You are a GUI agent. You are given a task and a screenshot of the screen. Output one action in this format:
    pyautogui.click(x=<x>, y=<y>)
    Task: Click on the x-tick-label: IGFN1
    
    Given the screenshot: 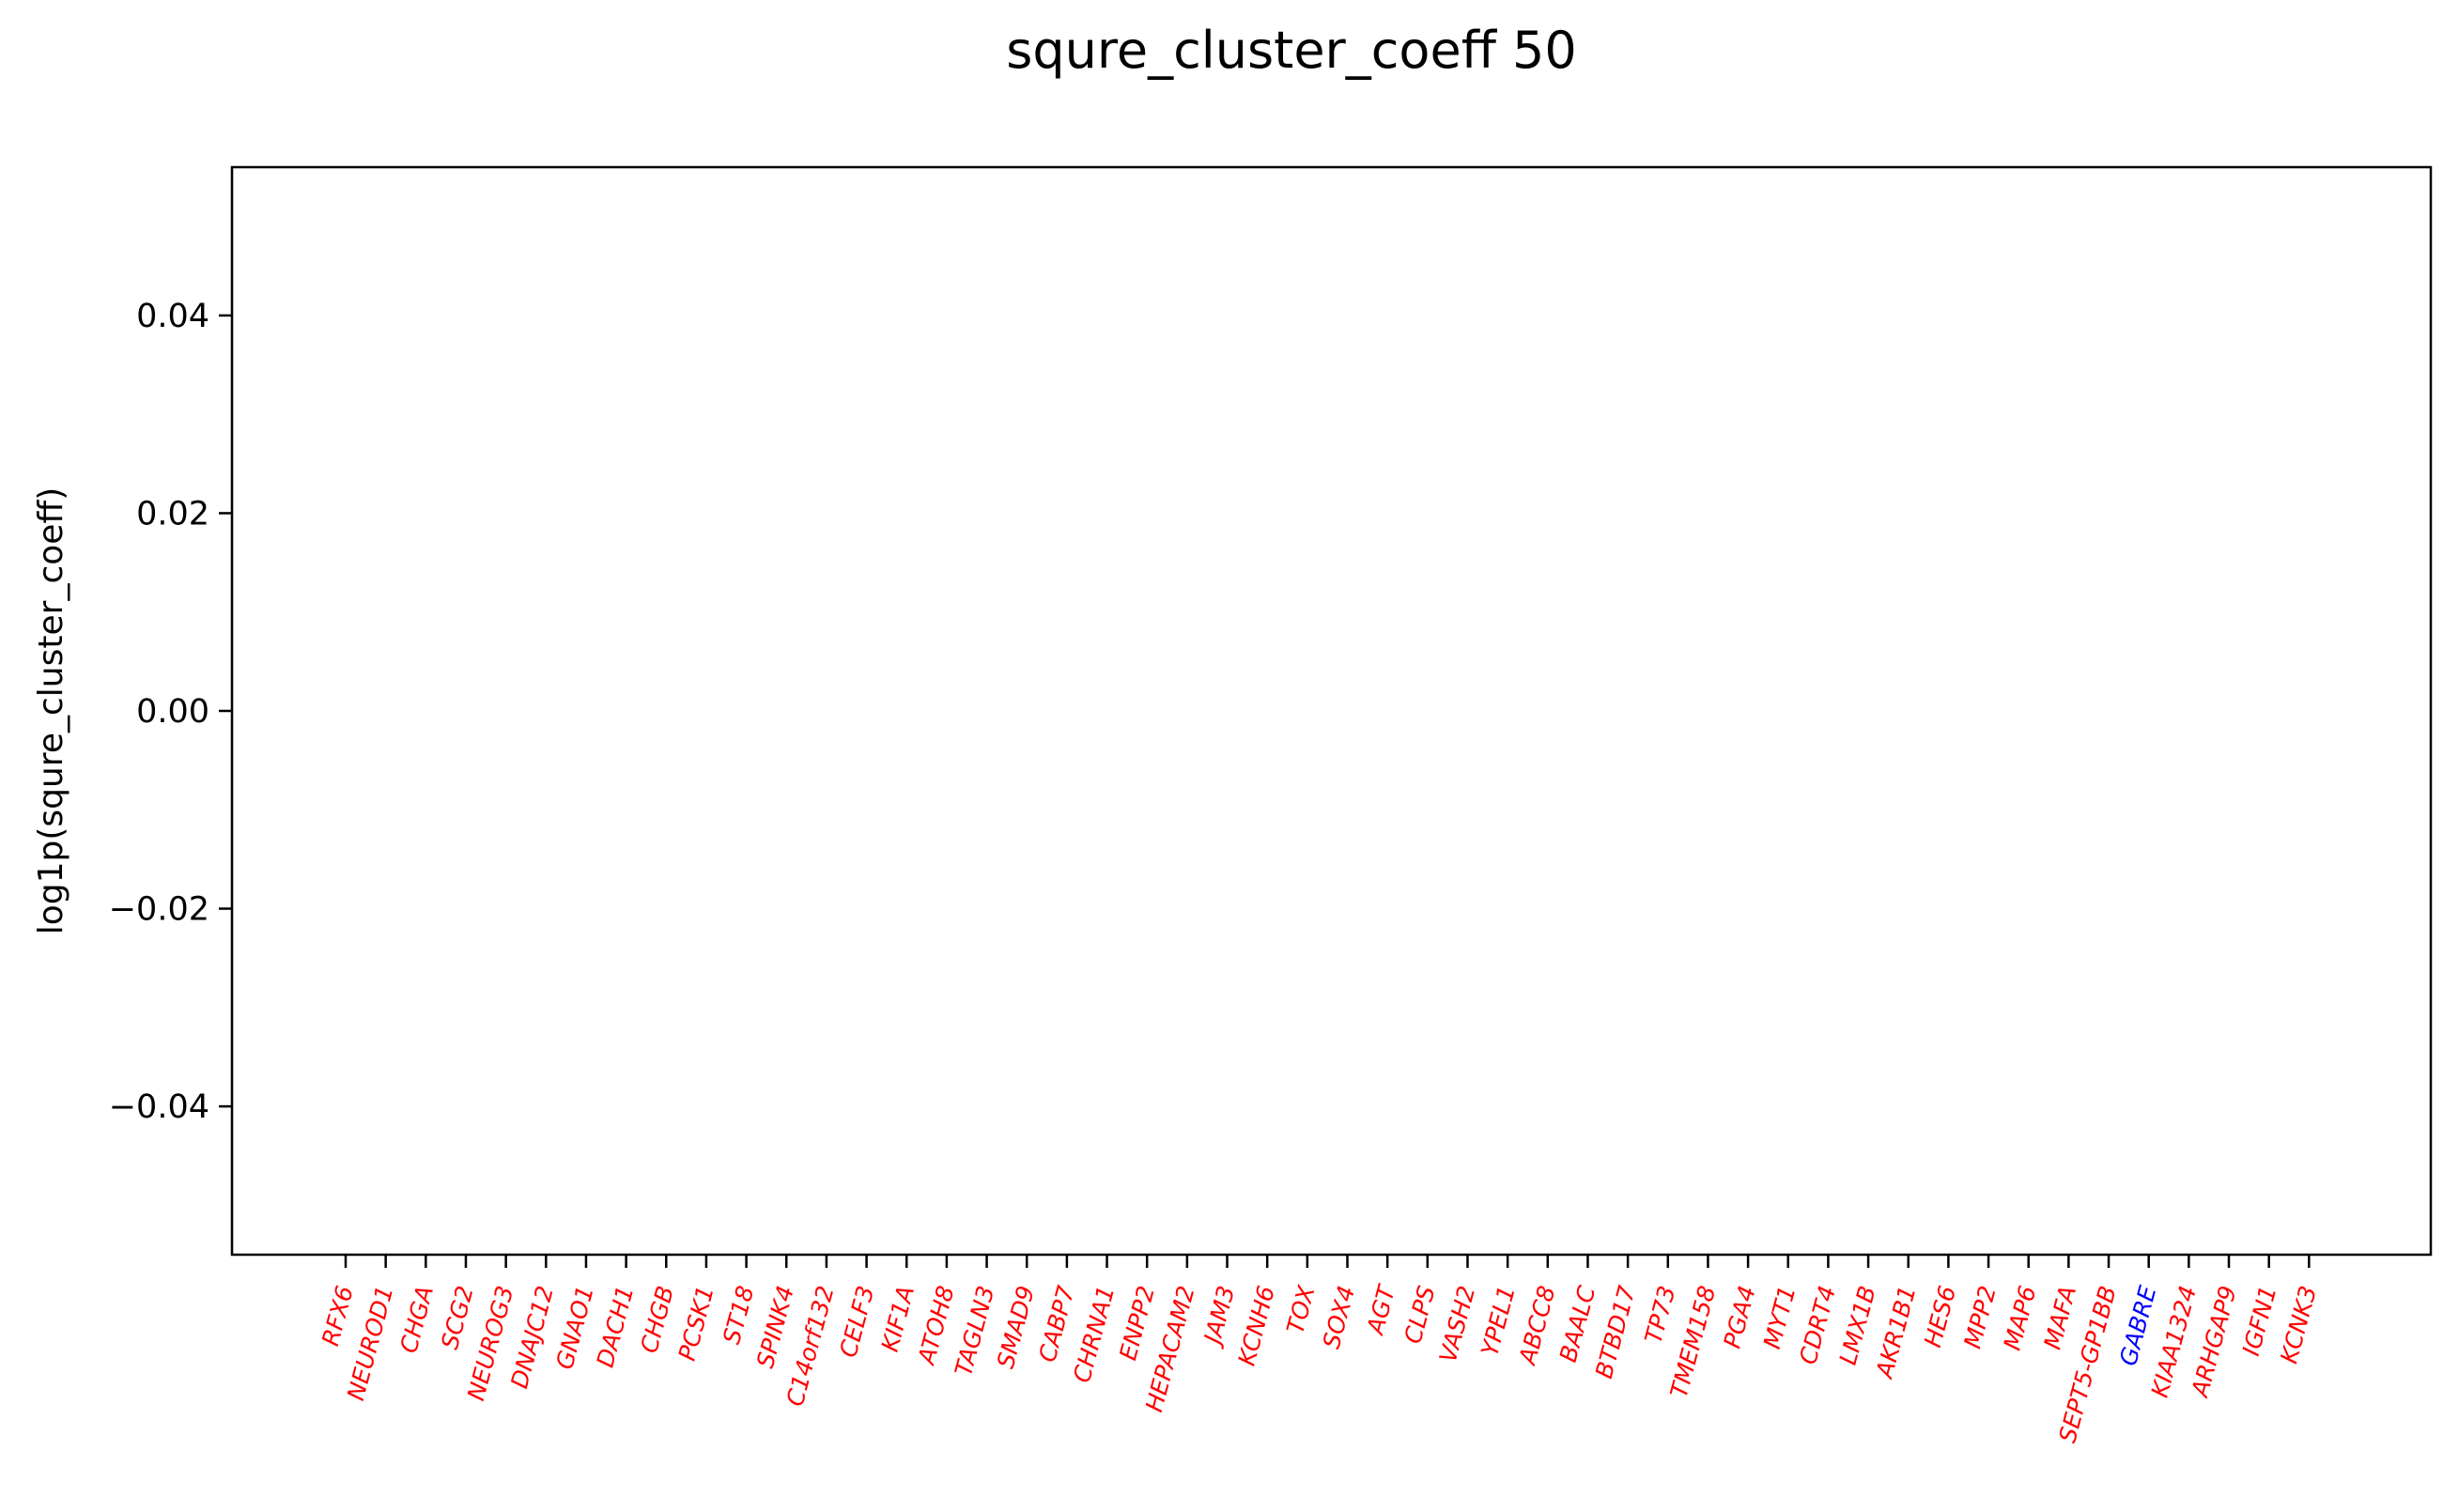 What is the action you would take?
    pyautogui.click(x=2260, y=1321)
    